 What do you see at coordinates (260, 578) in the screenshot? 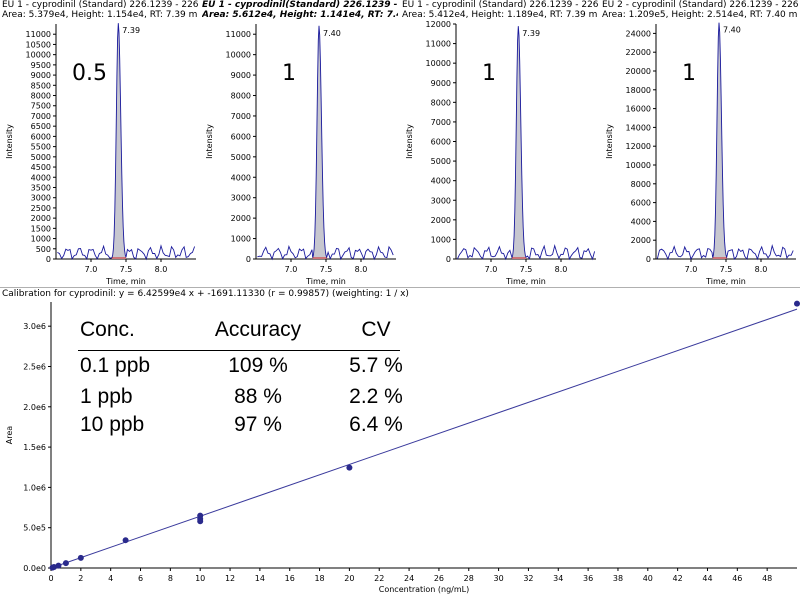
I see `x-tick-label: 14` at bounding box center [260, 578].